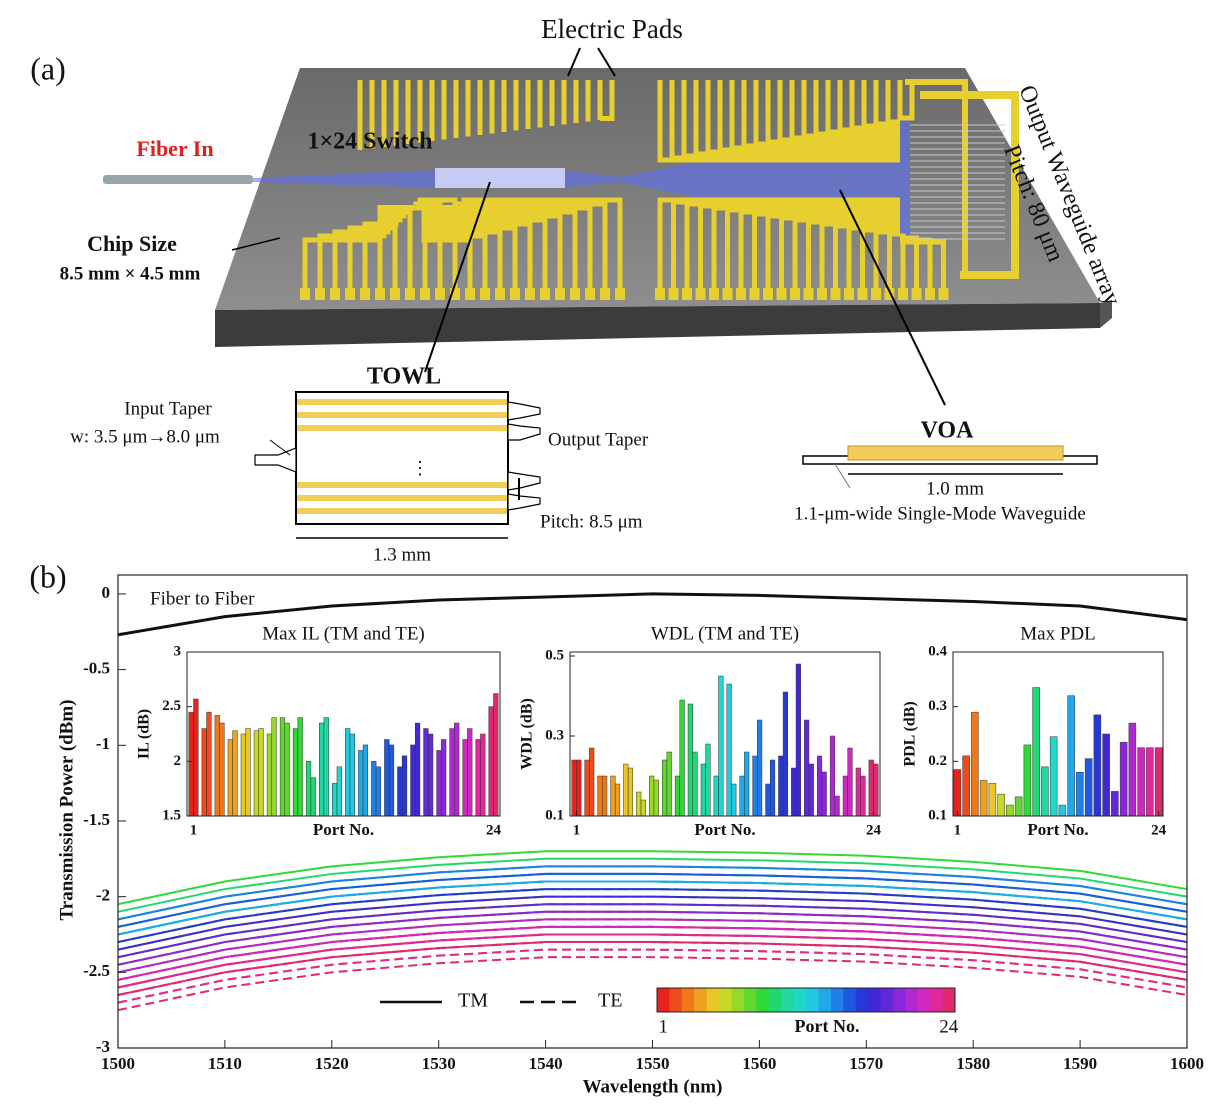  What do you see at coordinates (420, 468) in the screenshot?
I see `label: ⋮` at bounding box center [420, 468].